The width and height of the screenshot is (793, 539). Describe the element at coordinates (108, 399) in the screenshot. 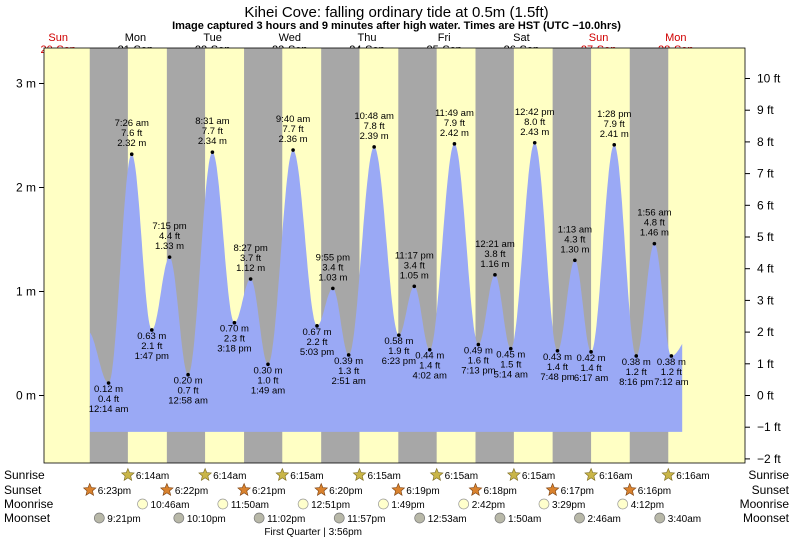

I see `tide-label: 0.4 ft` at that location.